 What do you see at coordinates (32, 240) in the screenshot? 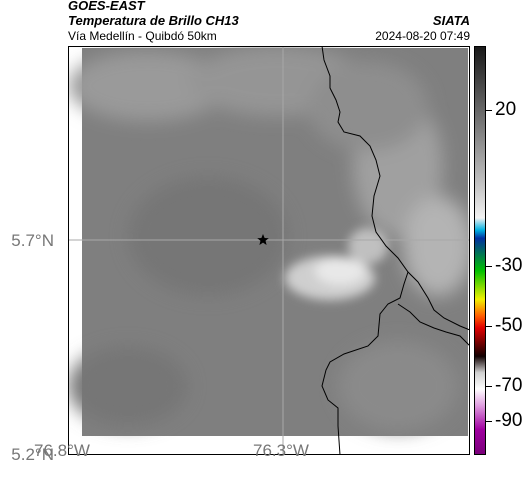
I see `y-tick-label: 5.7°N` at bounding box center [32, 240].